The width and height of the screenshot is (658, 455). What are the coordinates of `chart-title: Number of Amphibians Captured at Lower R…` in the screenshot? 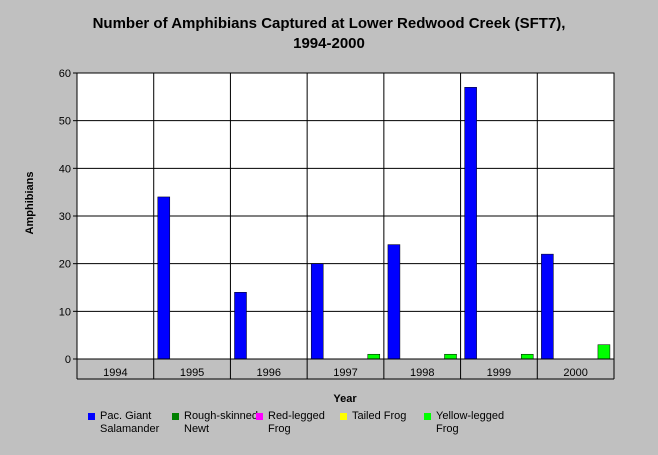 It's located at (329, 34).